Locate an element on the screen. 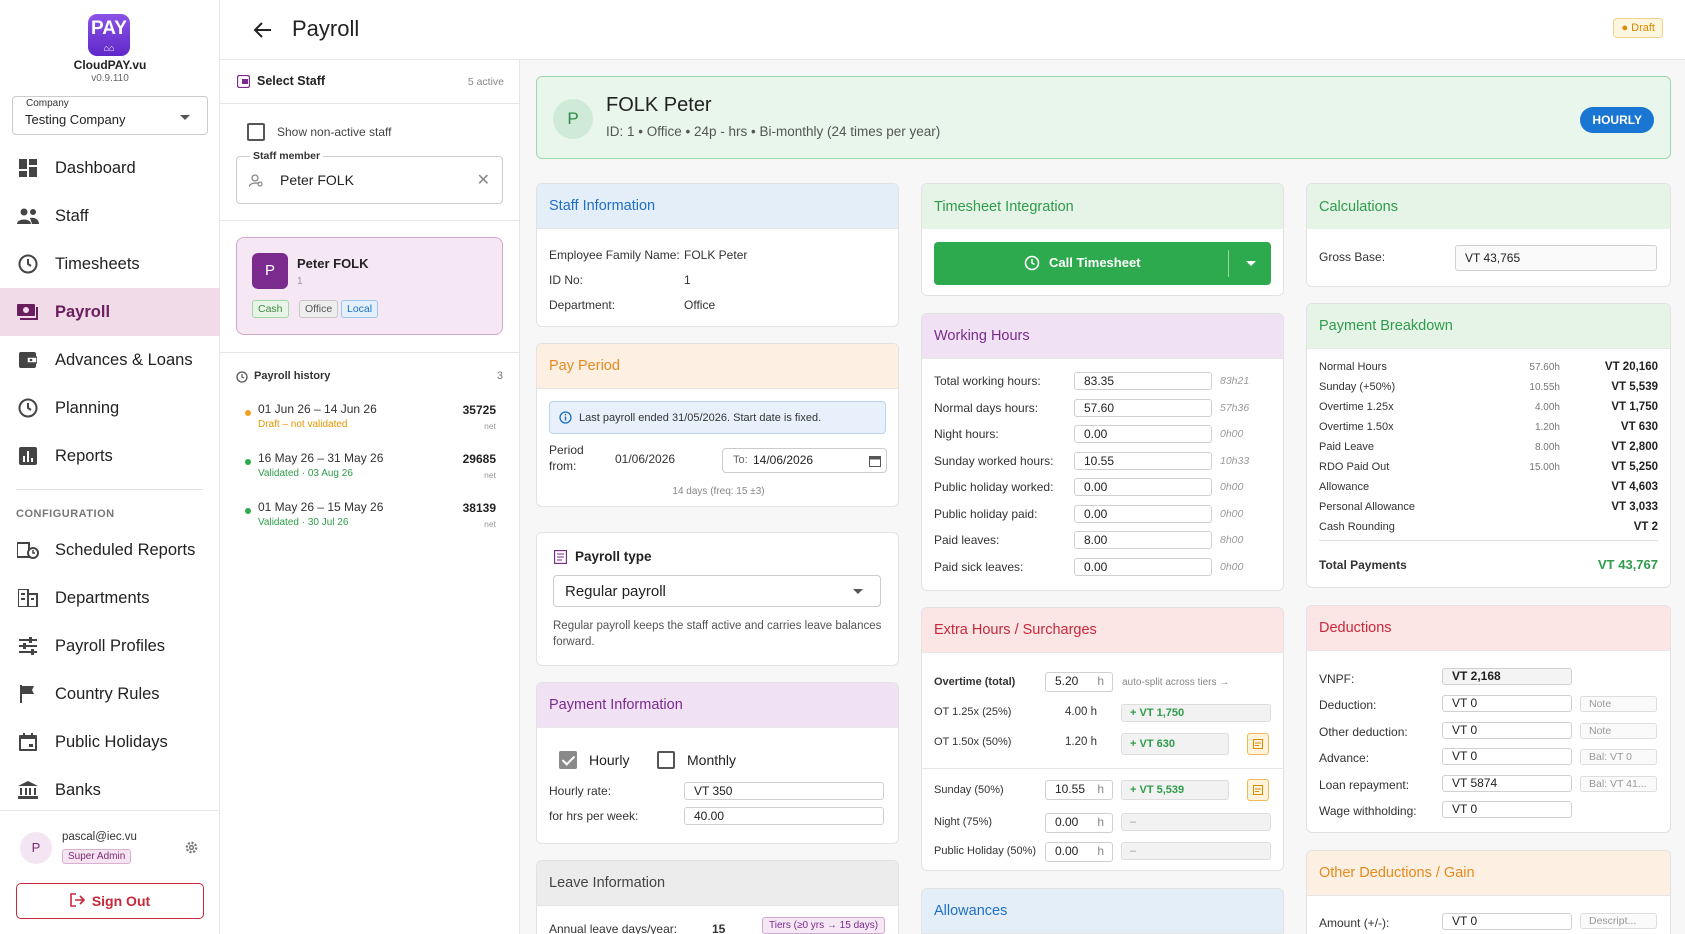  pay-type-badge: HOURLY is located at coordinates (1617, 120).